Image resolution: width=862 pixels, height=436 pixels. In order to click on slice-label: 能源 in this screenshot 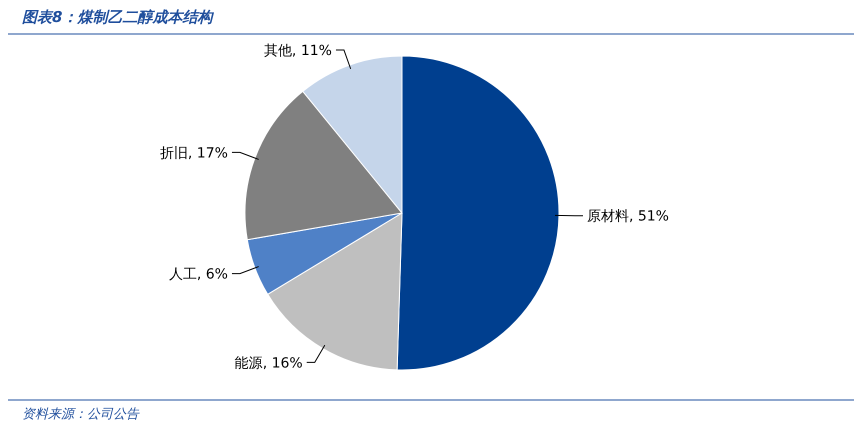, I will do `click(248, 363)`.